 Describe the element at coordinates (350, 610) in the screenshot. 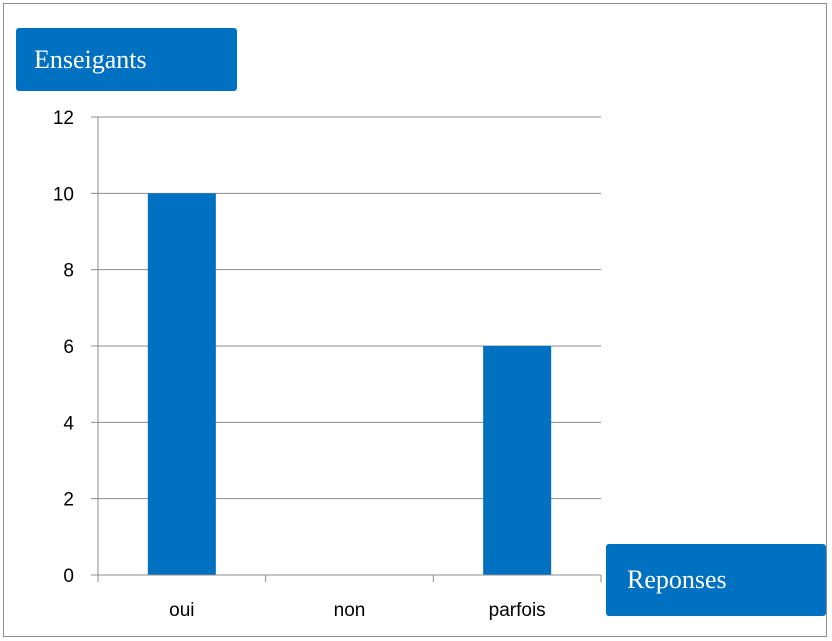

I see `x-tick-label-non: non` at that location.